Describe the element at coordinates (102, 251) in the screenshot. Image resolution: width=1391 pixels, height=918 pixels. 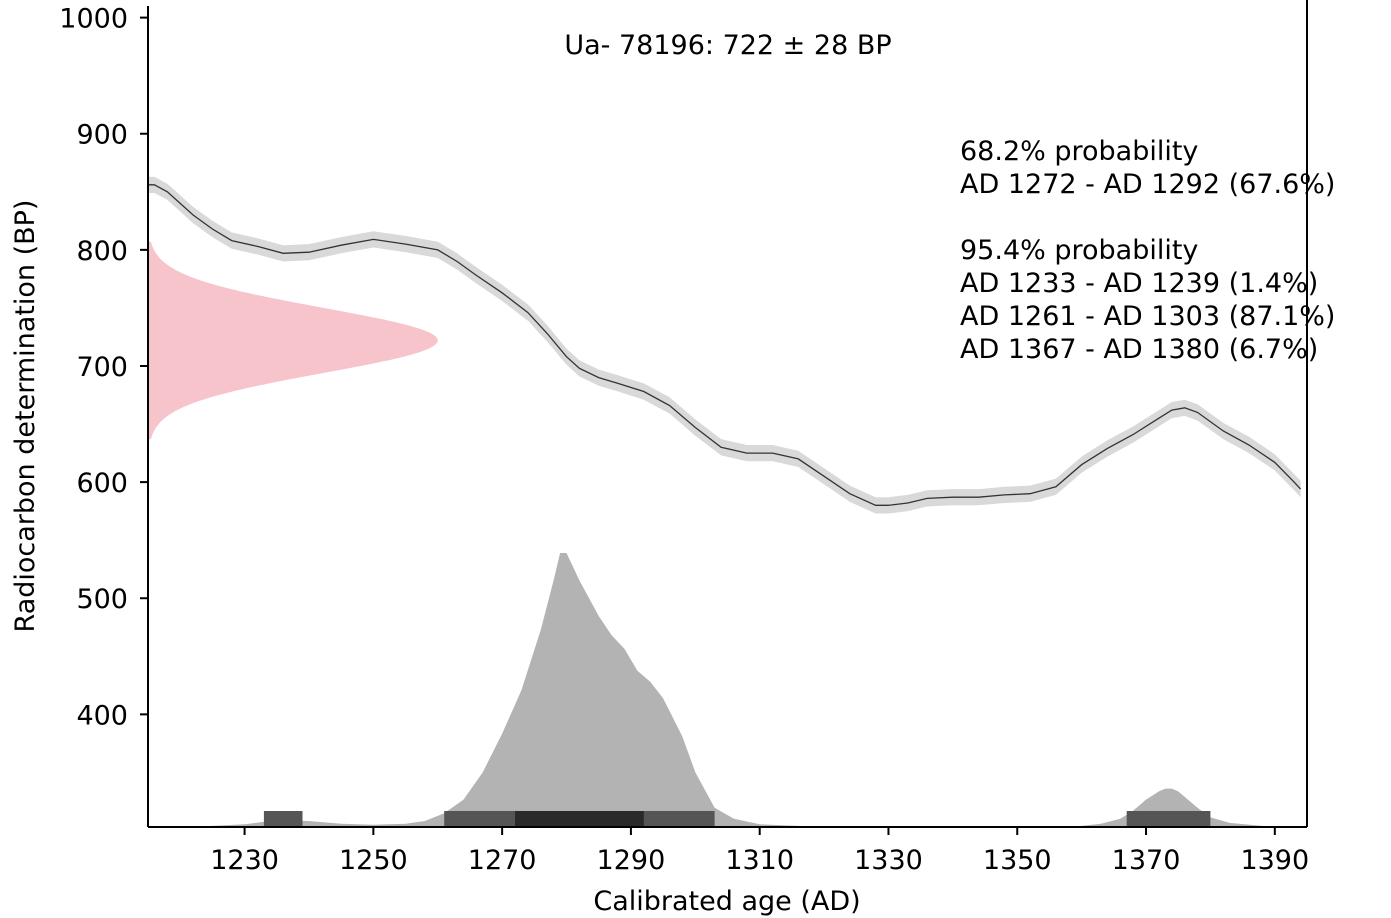
I see `y-tick-label-800: 800` at that location.